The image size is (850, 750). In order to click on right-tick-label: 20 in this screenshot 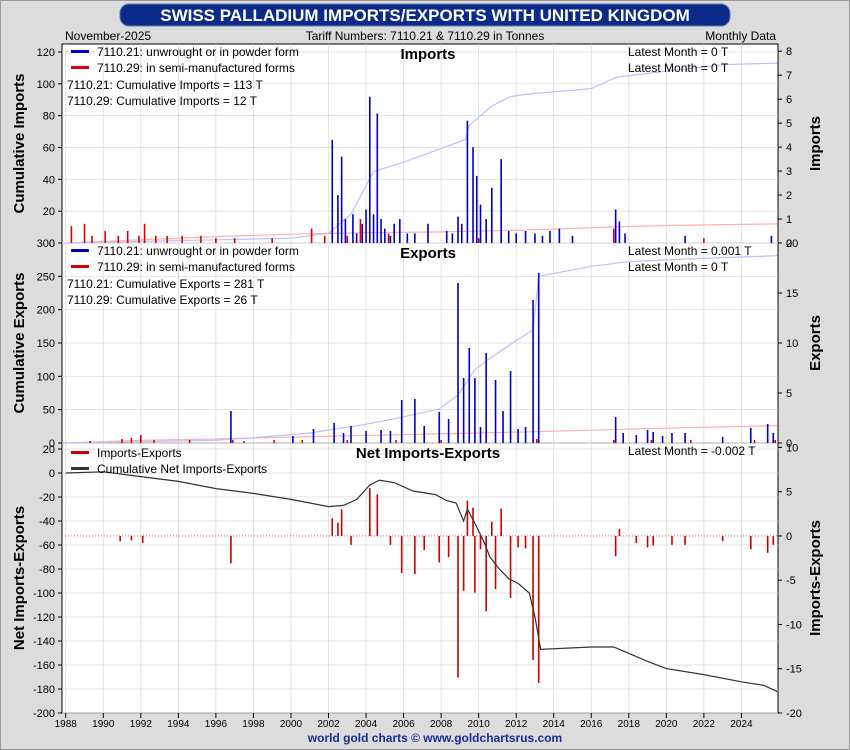, I will do `click(792, 244)`.